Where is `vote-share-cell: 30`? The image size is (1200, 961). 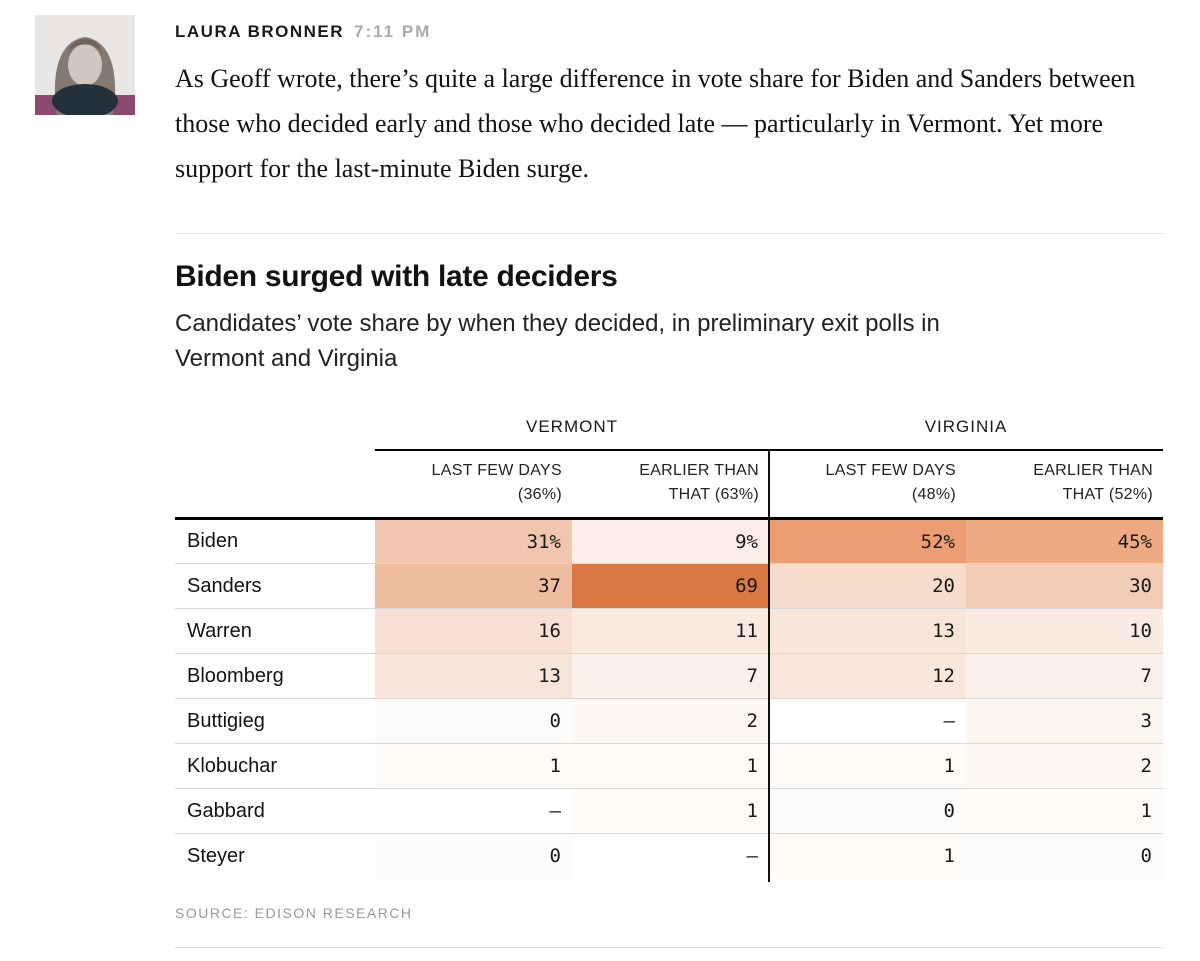 vote-share-cell: 30 is located at coordinates (1064, 586).